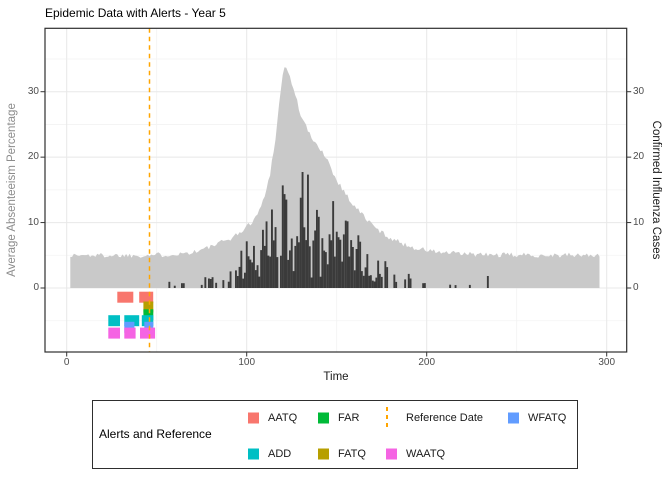 This screenshot has width=672, height=480. Describe the element at coordinates (36, 287) in the screenshot. I see `y-tick-label-left: 0` at that location.